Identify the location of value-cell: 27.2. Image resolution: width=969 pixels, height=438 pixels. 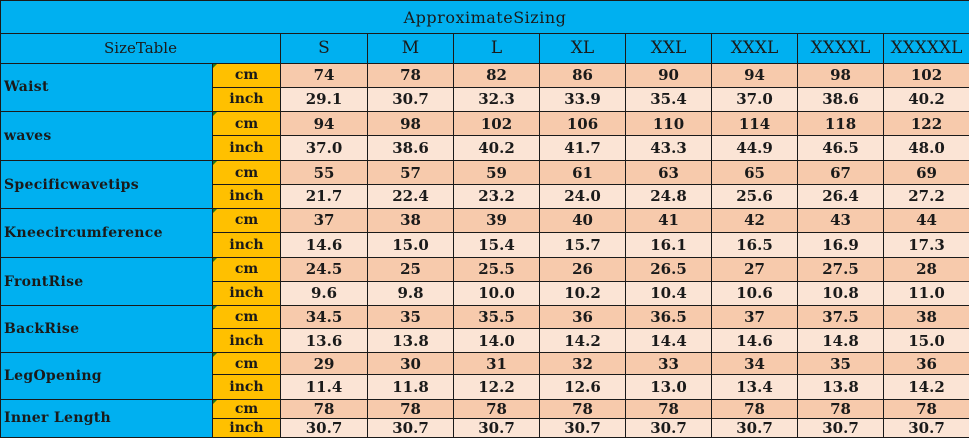
(926, 196).